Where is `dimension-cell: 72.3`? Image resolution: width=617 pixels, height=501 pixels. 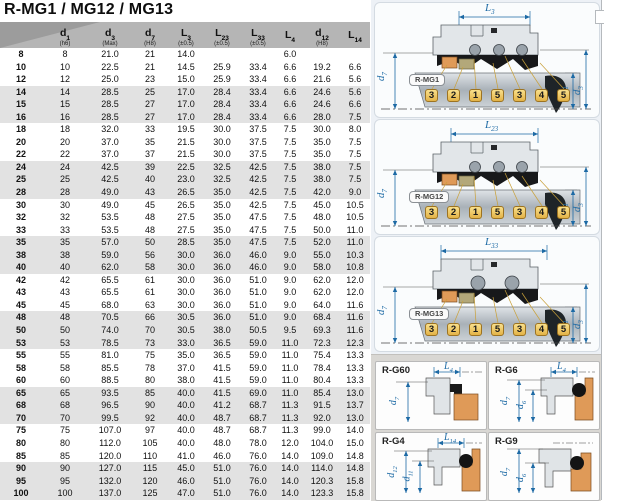 dimension-cell: 72.3 is located at coordinates (322, 342).